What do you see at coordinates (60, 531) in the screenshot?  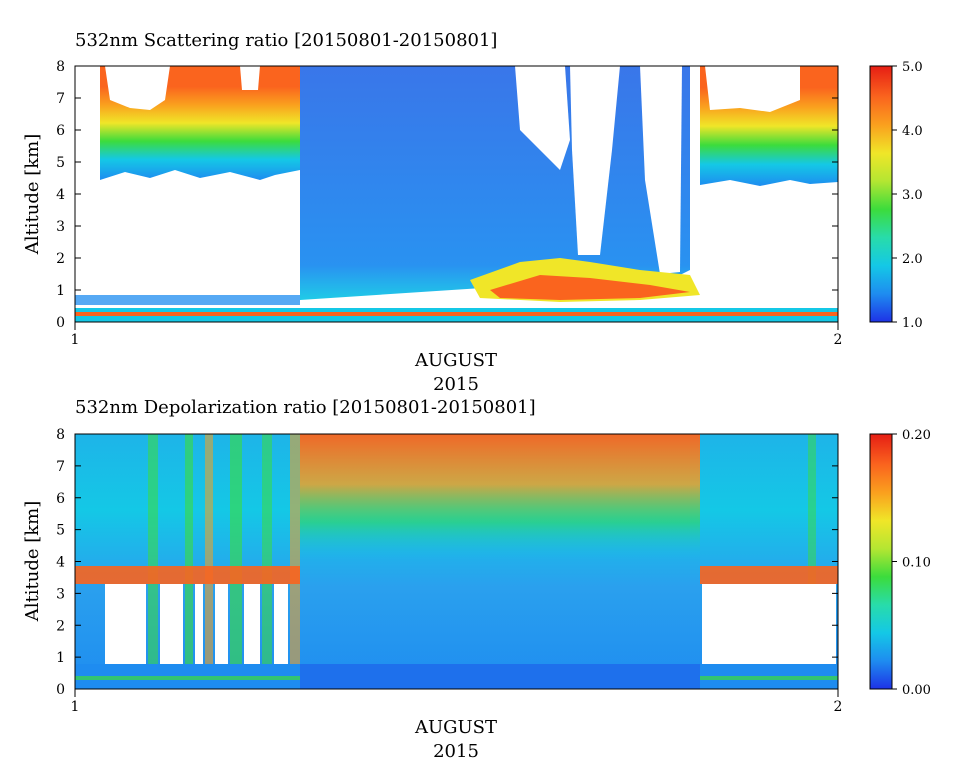 I see `depolarization-ytick-label-5: 5` at bounding box center [60, 531].